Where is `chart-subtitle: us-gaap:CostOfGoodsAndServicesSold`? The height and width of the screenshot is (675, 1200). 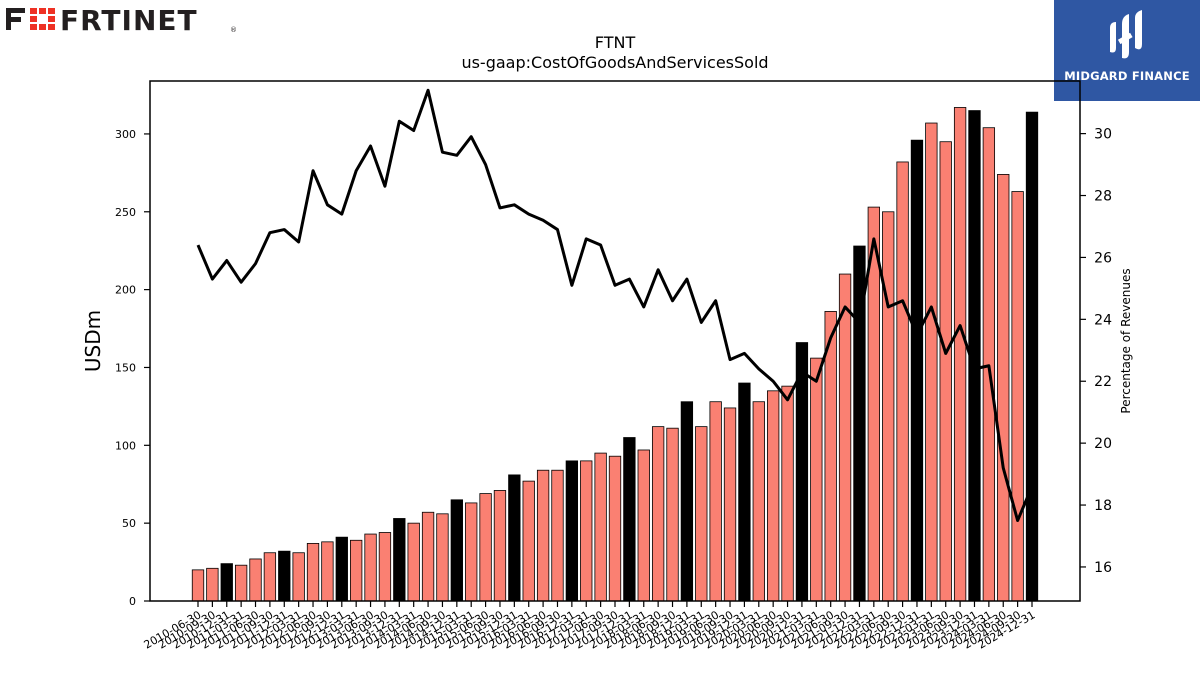
chart-subtitle: us-gaap:CostOfGoodsAndServicesSold is located at coordinates (614, 62).